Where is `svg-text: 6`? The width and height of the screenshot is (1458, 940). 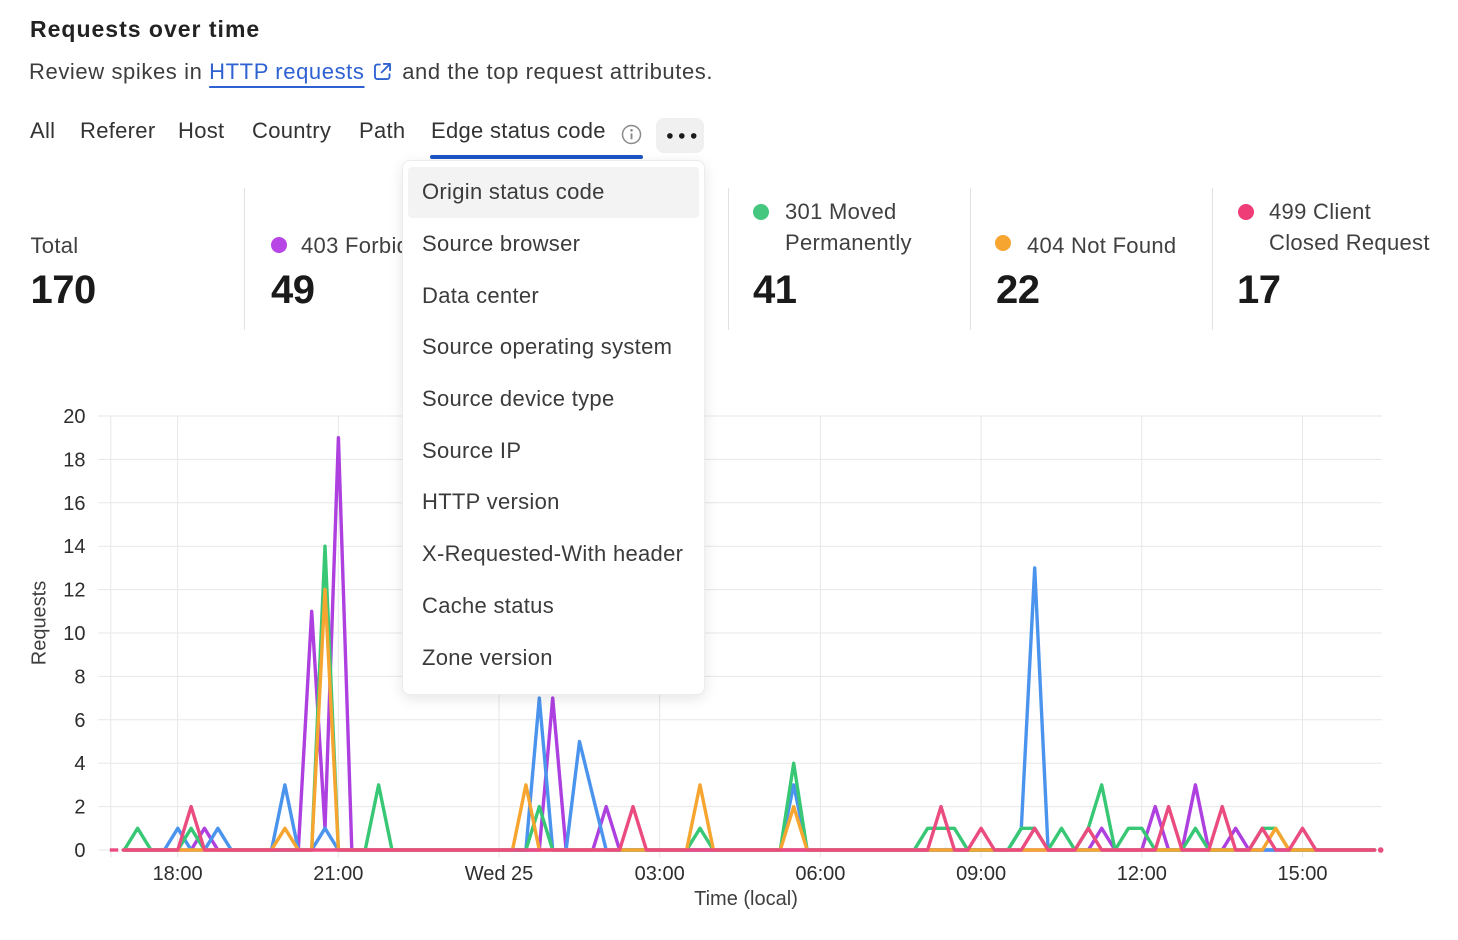
svg-text: 6 is located at coordinates (79, 721).